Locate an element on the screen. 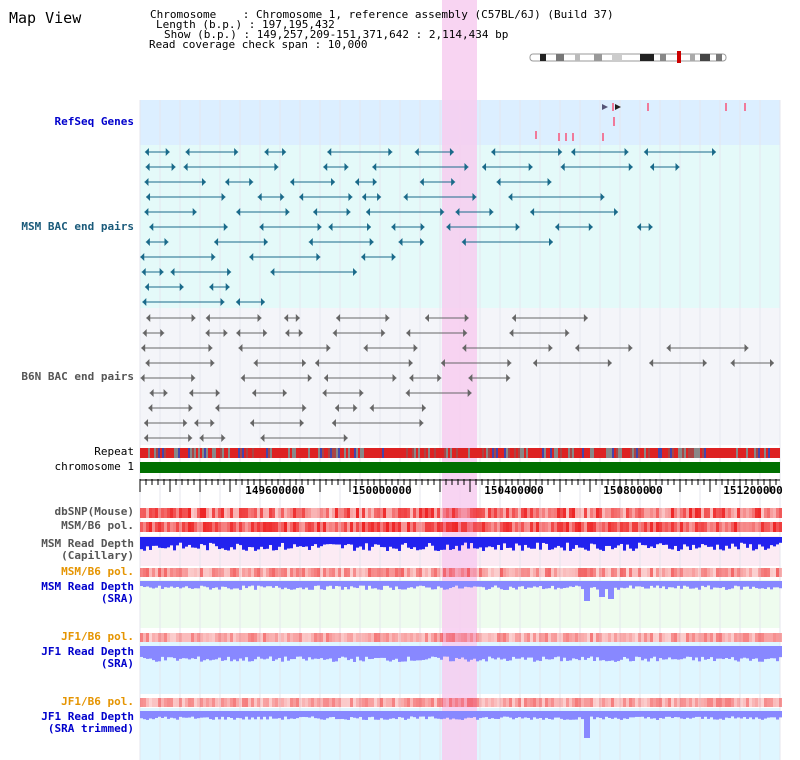 This screenshot has width=800, height=760. track-label-b6n-bac: B6N BAC end pairs is located at coordinates (77, 376).